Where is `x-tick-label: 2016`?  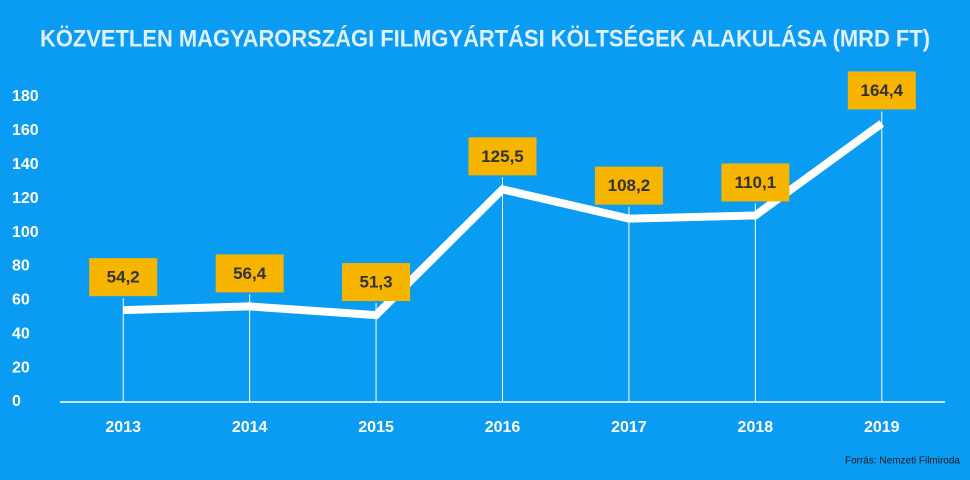
x-tick-label: 2016 is located at coordinates (503, 427).